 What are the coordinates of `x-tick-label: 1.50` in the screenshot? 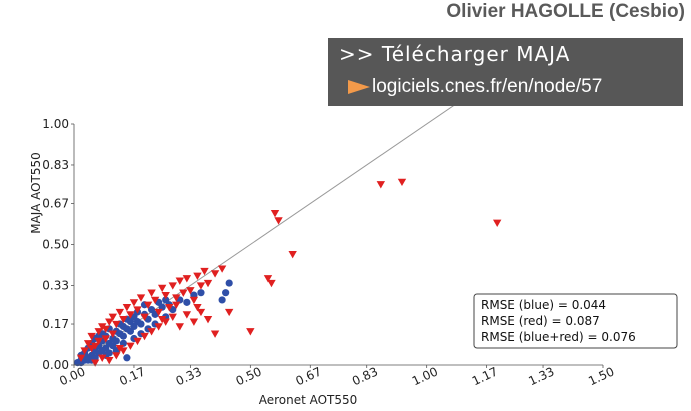 It's located at (601, 376).